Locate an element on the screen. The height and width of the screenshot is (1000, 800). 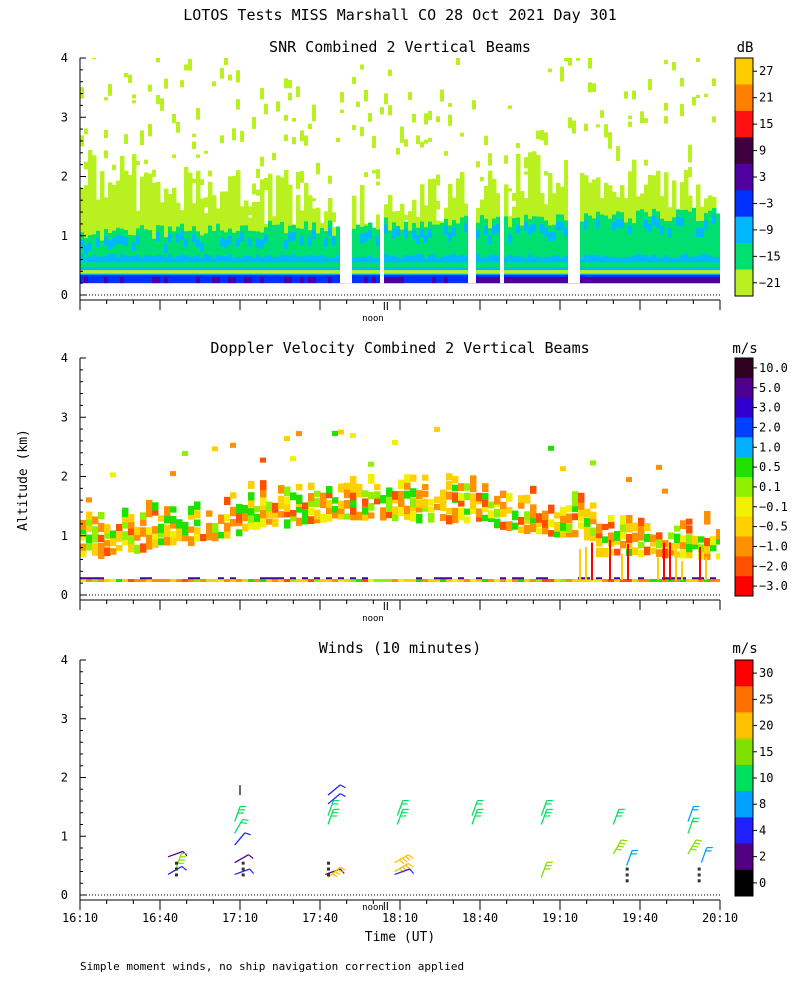
doppler-ytick-label: 1 is located at coordinates (64, 536).